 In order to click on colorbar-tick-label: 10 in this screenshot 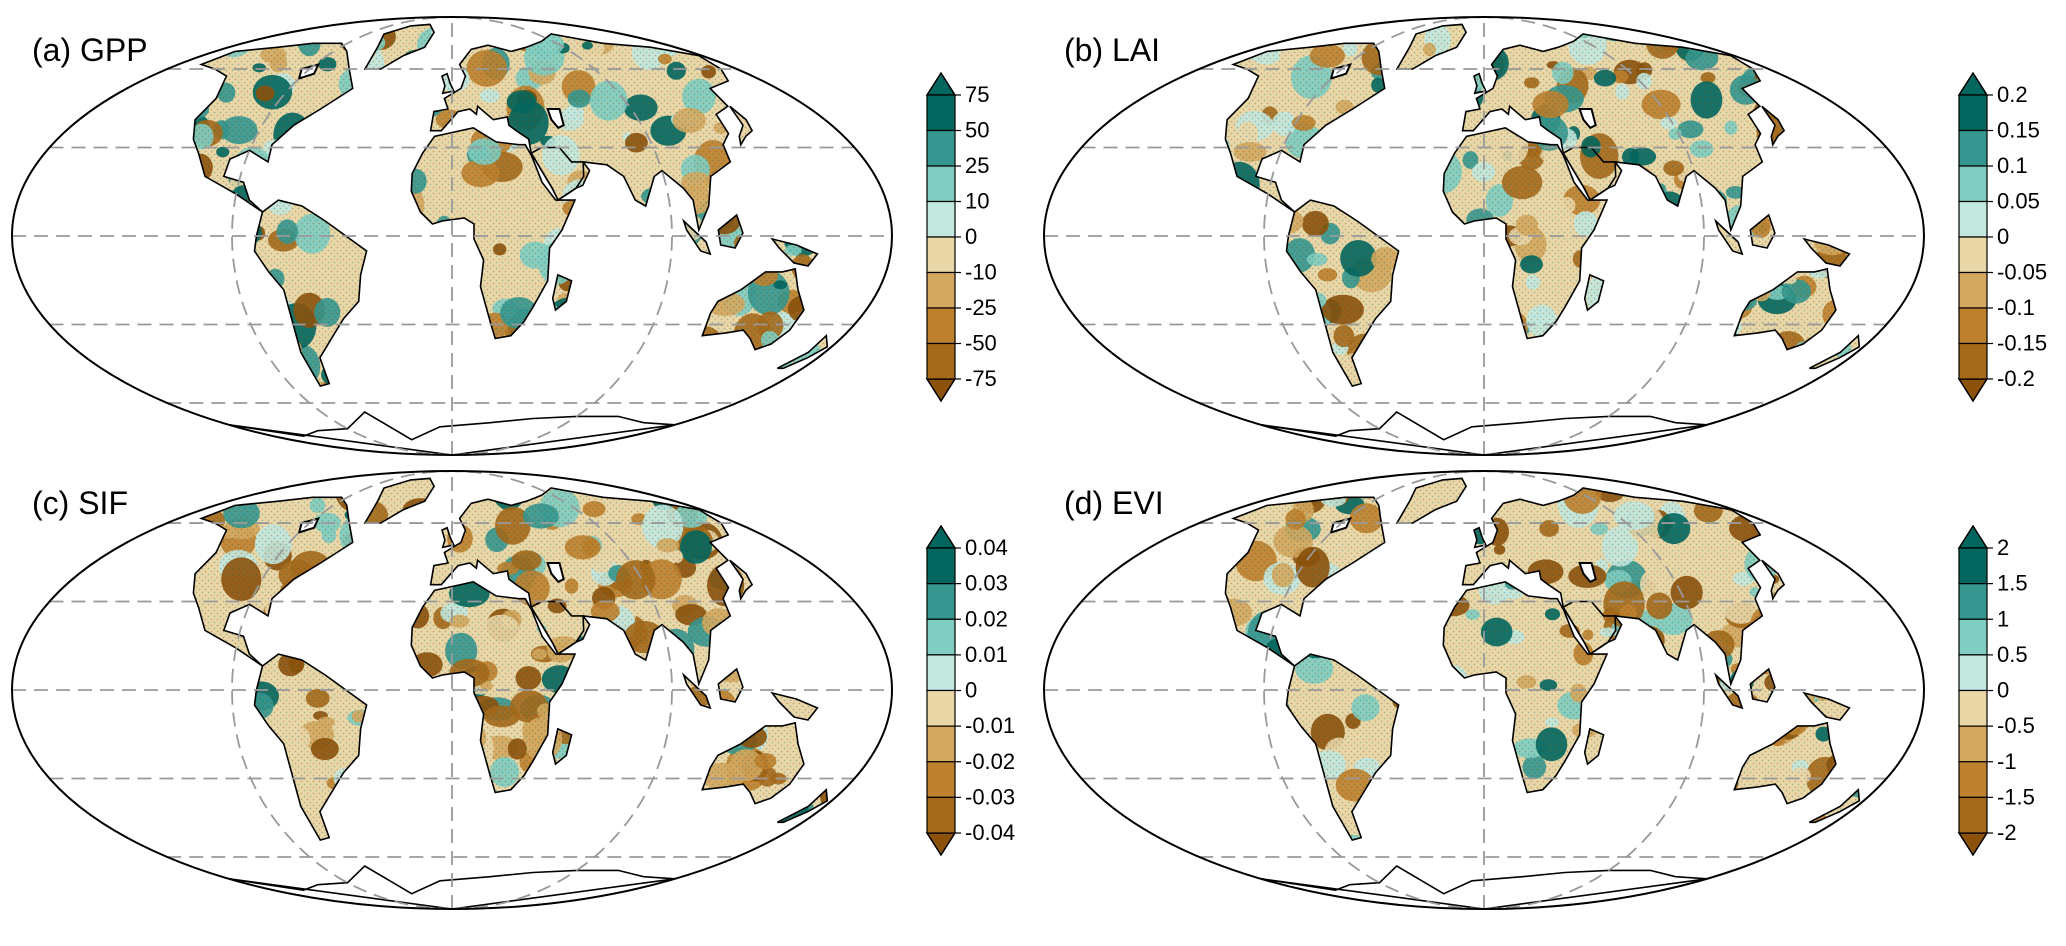, I will do `click(977, 201)`.